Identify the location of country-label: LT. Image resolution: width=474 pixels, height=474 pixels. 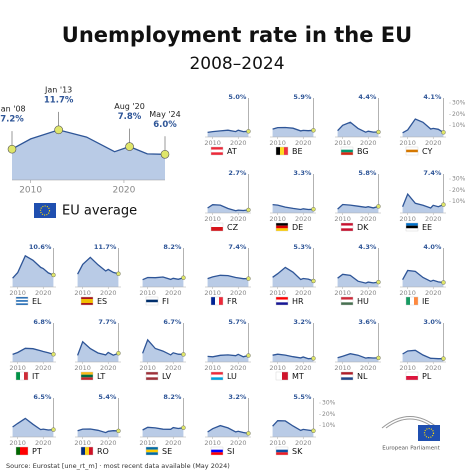
(101, 376).